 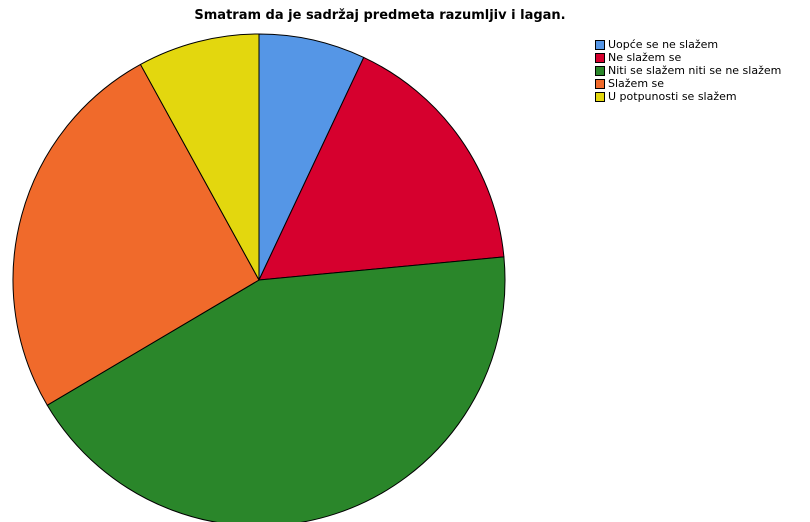 I want to click on legend-item: Slažem se, so click(x=688, y=83).